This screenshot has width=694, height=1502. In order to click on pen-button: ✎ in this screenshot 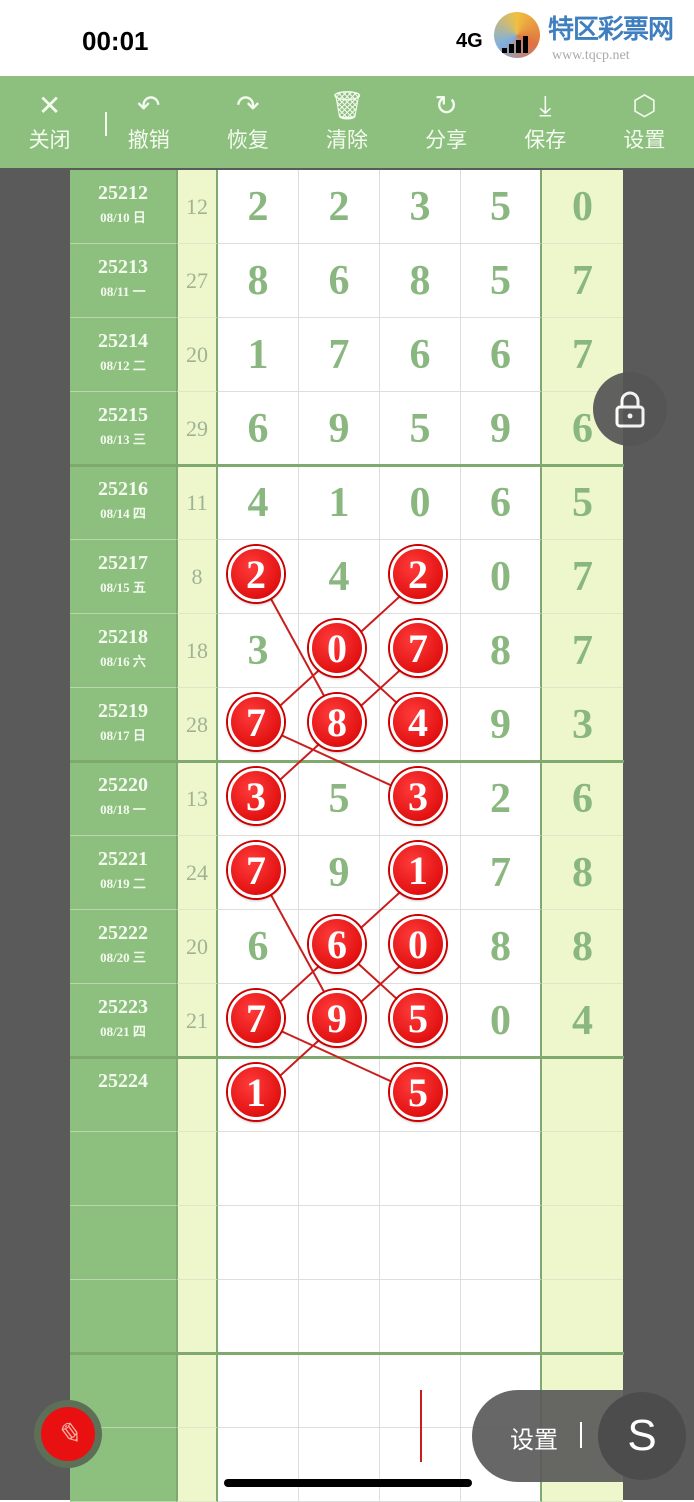, I will do `click(68, 1434)`.